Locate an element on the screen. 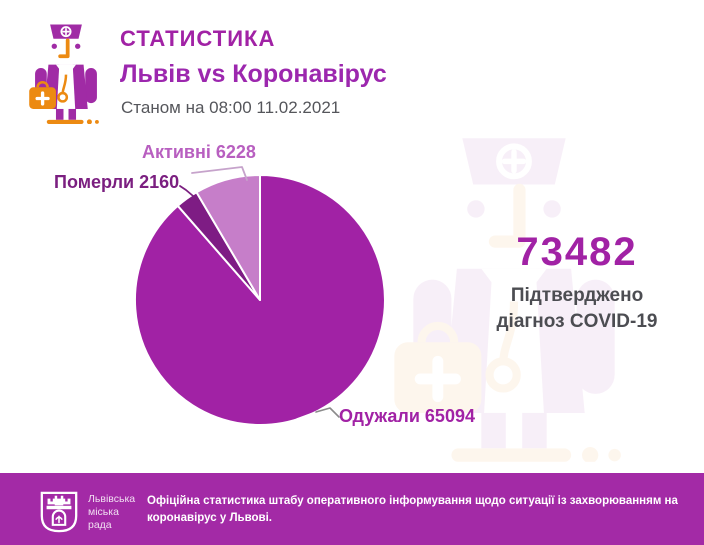 The height and width of the screenshot is (545, 704). date-line: Станом на 08:00 11.02.2021 is located at coordinates (231, 107).